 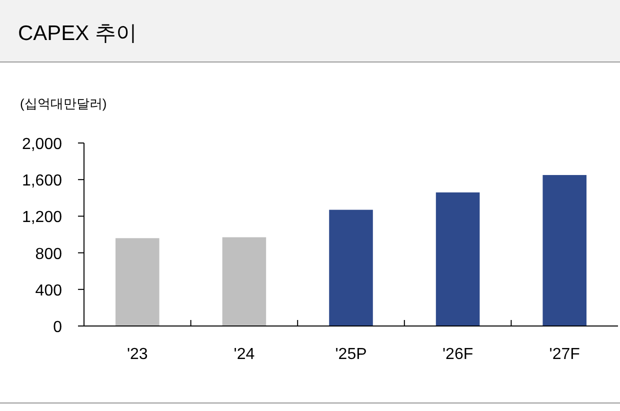 What do you see at coordinates (63, 103) in the screenshot?
I see `y-axis-title: (십억대만달러)` at bounding box center [63, 103].